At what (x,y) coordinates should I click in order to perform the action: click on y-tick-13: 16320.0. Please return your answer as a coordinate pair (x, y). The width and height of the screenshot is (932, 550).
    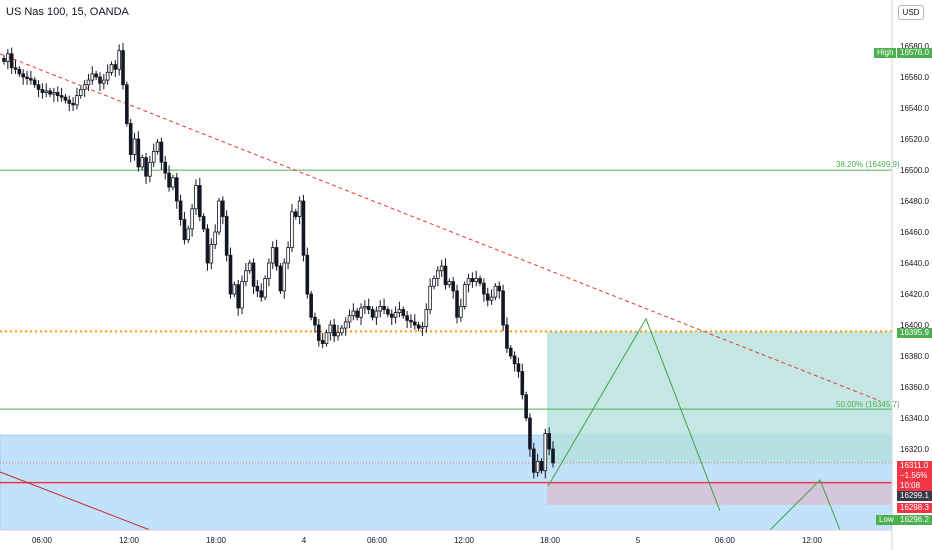
    Looking at the image, I should click on (914, 449).